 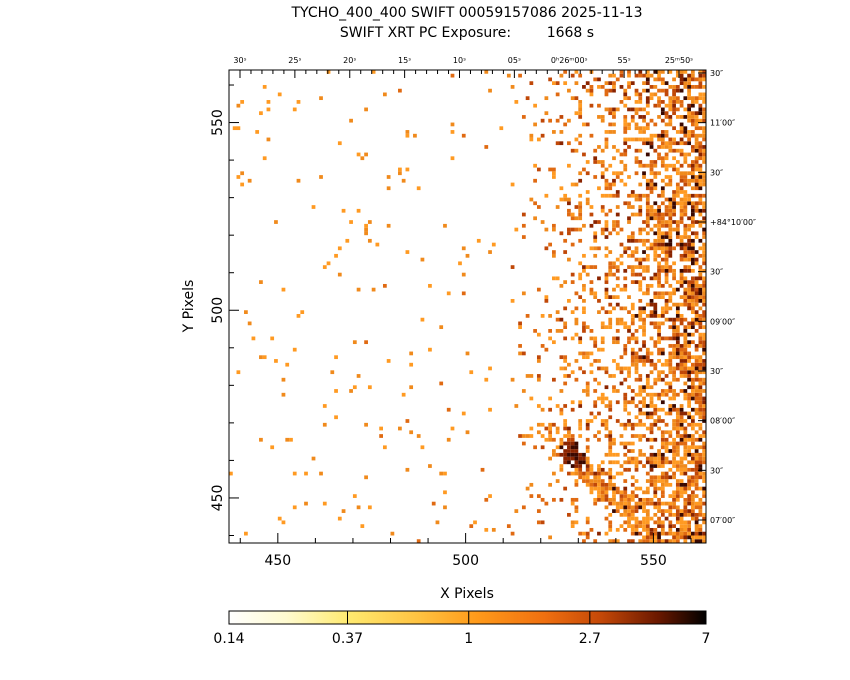 I want to click on dec-tick-label: 30″, so click(x=716, y=73).